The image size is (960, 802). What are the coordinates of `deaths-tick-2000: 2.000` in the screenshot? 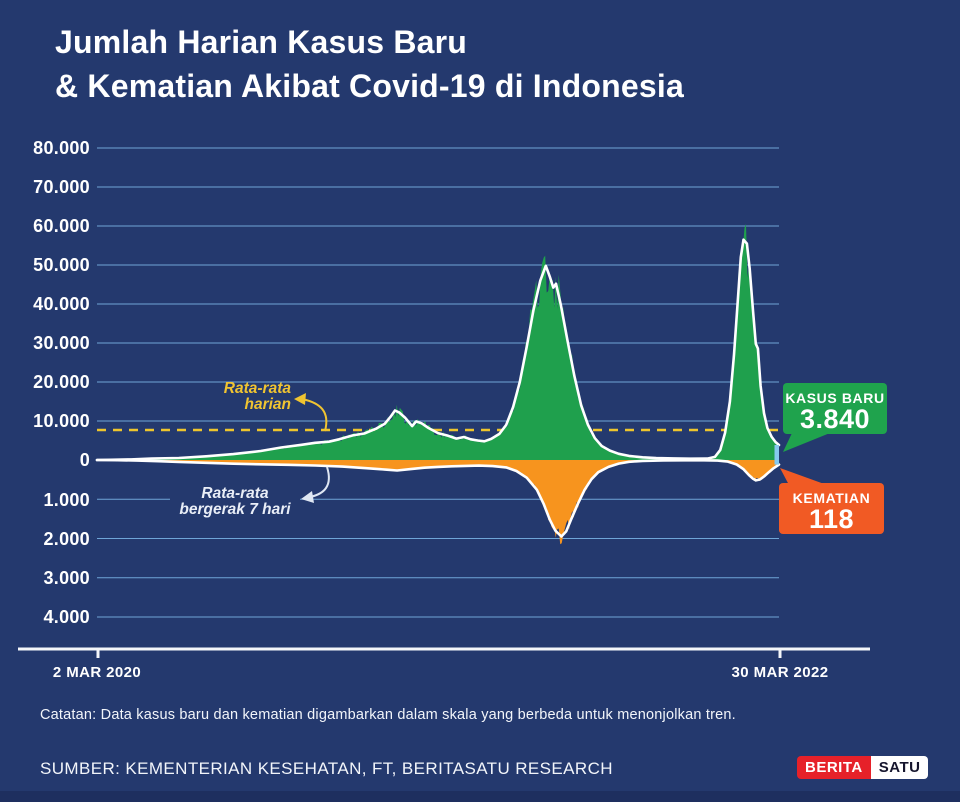 It's located at (66, 539).